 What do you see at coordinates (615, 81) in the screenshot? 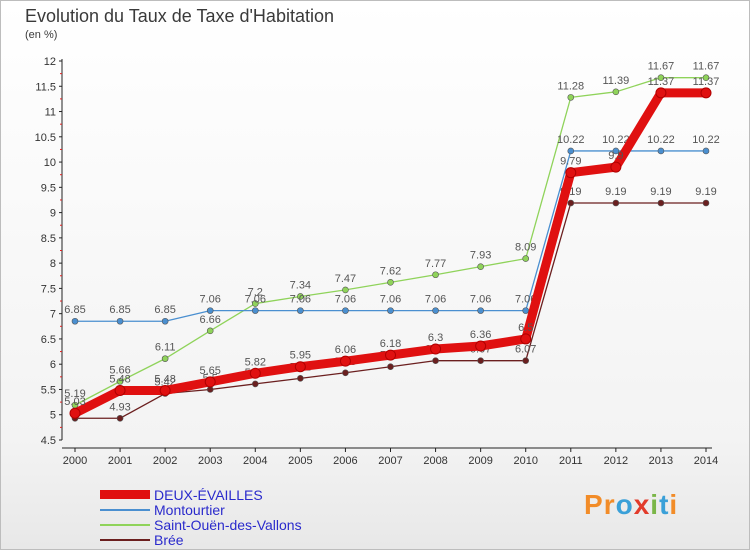
I see `data-label-saint-ou-n-des-vallons: 11.39` at bounding box center [615, 81].